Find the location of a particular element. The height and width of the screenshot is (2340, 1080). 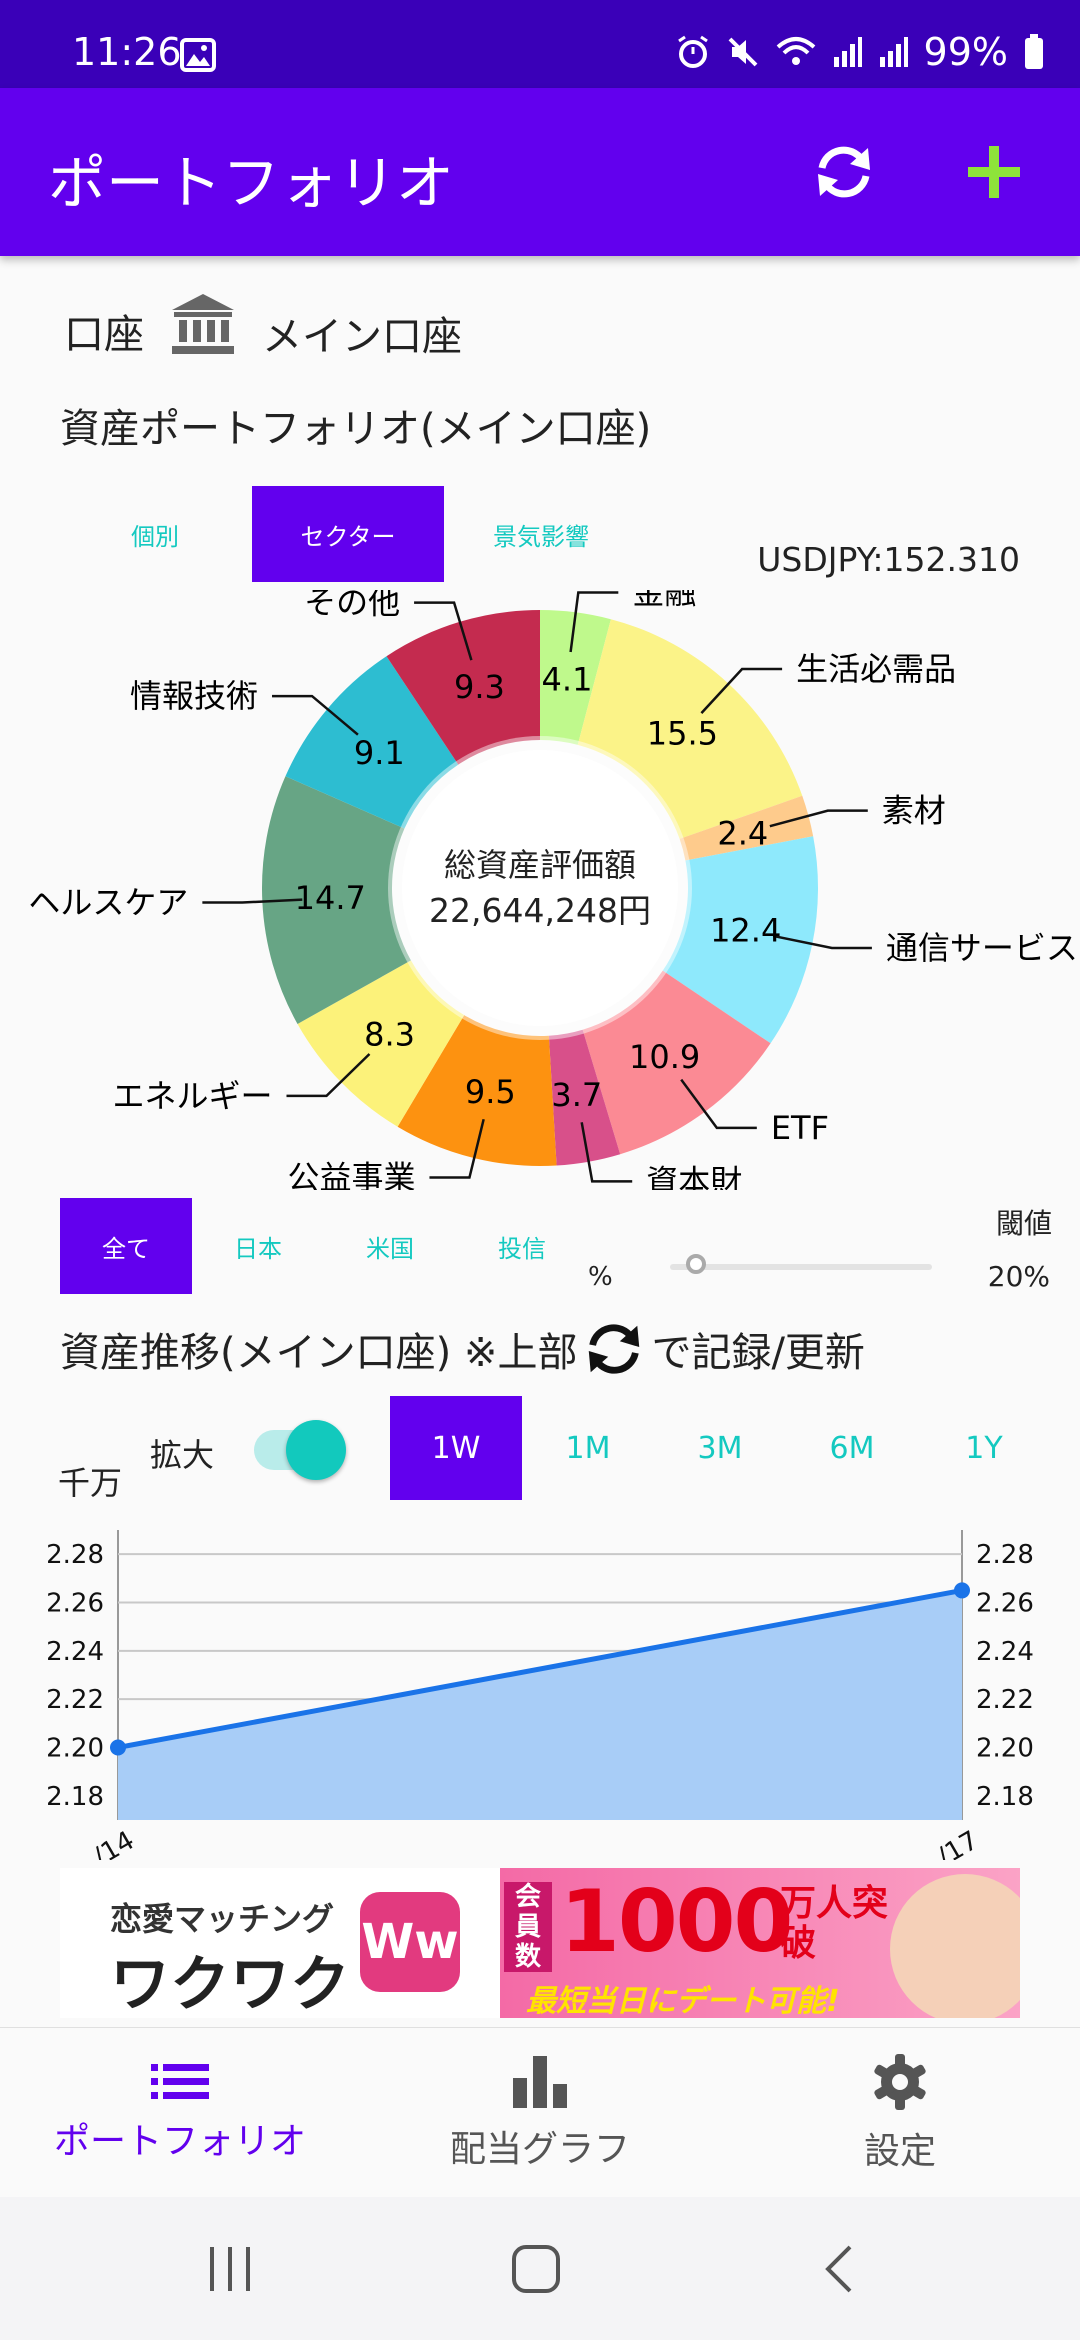

ad-unit: 万人突破 is located at coordinates (834, 1923).